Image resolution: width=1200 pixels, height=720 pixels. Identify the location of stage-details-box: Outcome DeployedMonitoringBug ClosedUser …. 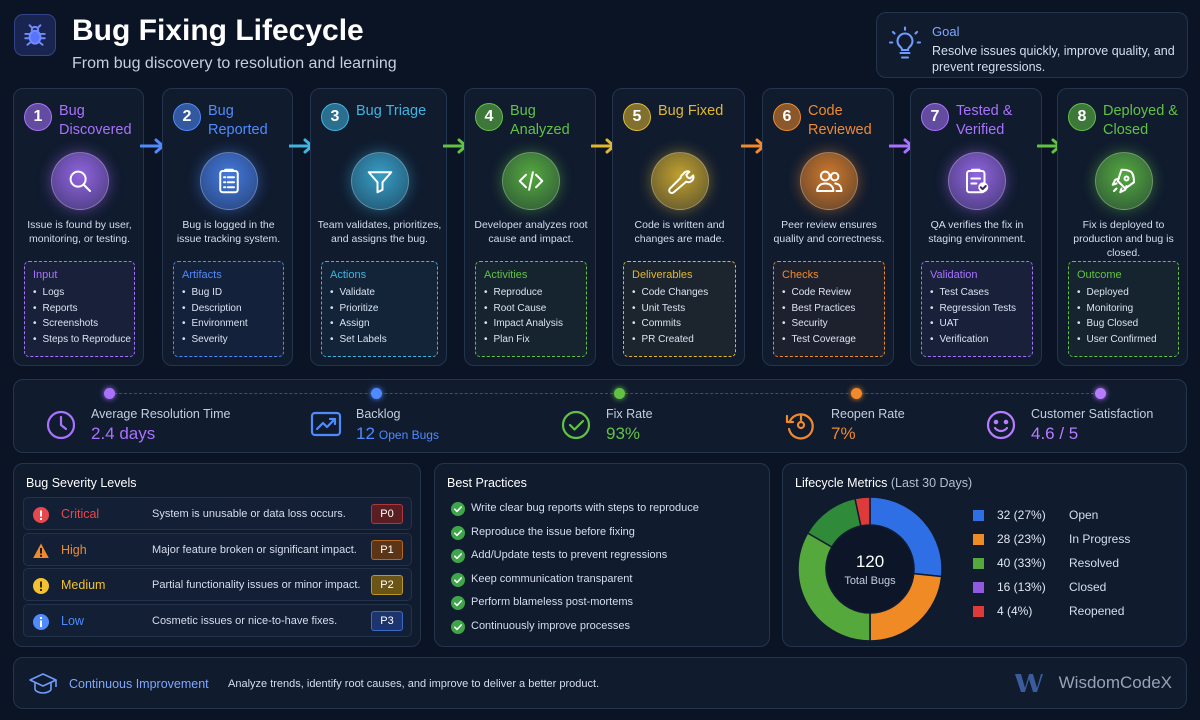
(1123, 309).